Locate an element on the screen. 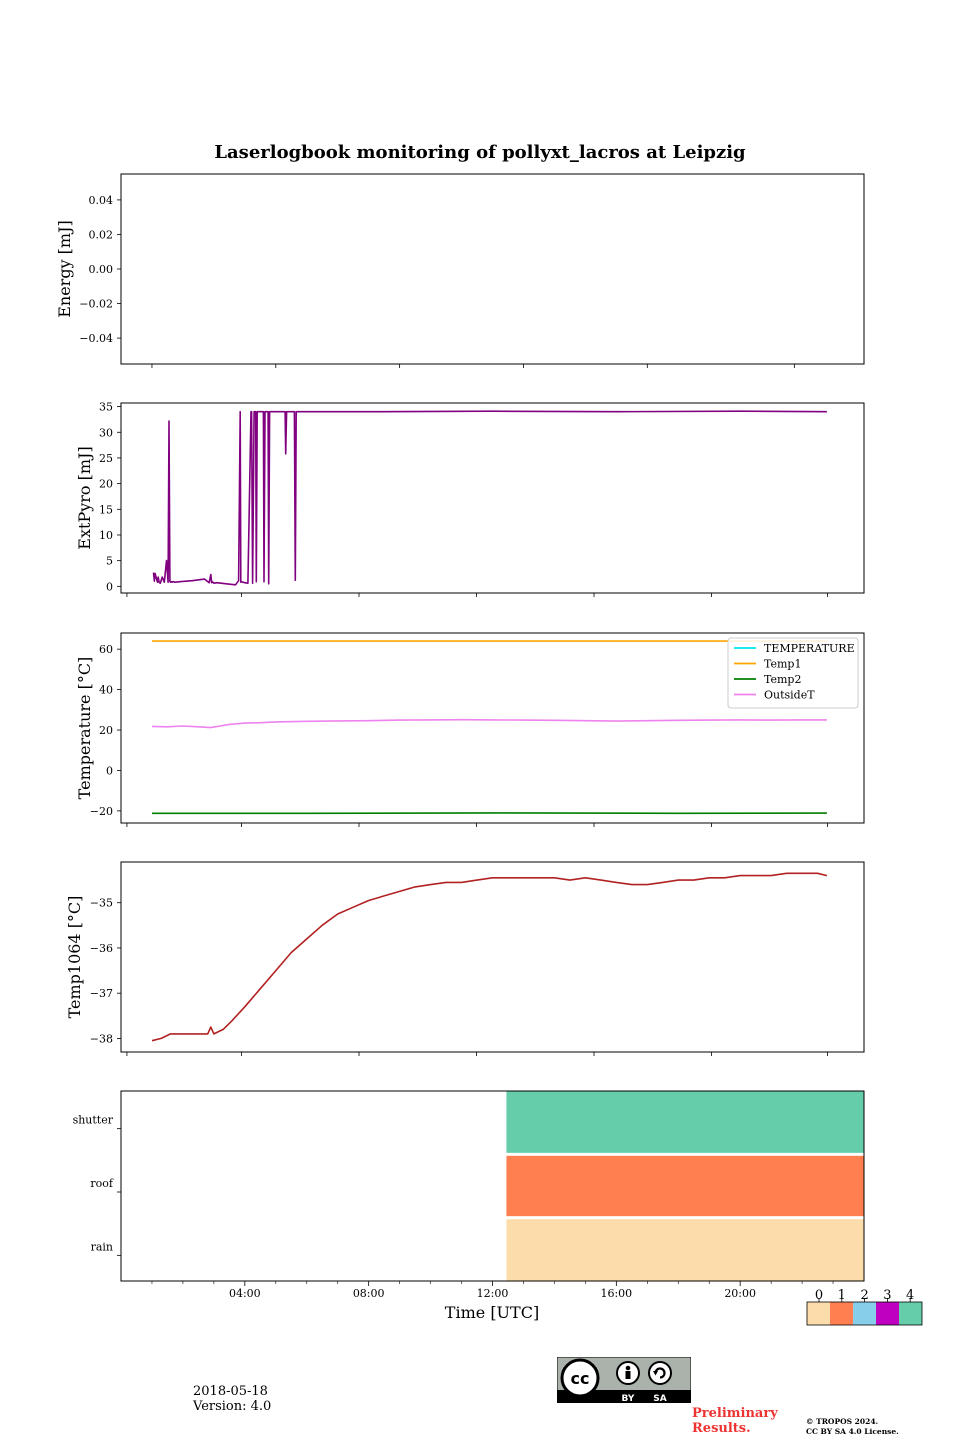 This screenshot has height=1440, width=960. colorbar-tick-label: 2 is located at coordinates (864, 1295).